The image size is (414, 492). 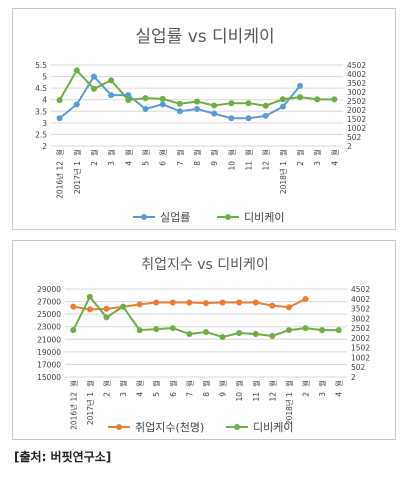 What do you see at coordinates (123, 388) in the screenshot?
I see `x-tick-label: 3월` at bounding box center [123, 388].